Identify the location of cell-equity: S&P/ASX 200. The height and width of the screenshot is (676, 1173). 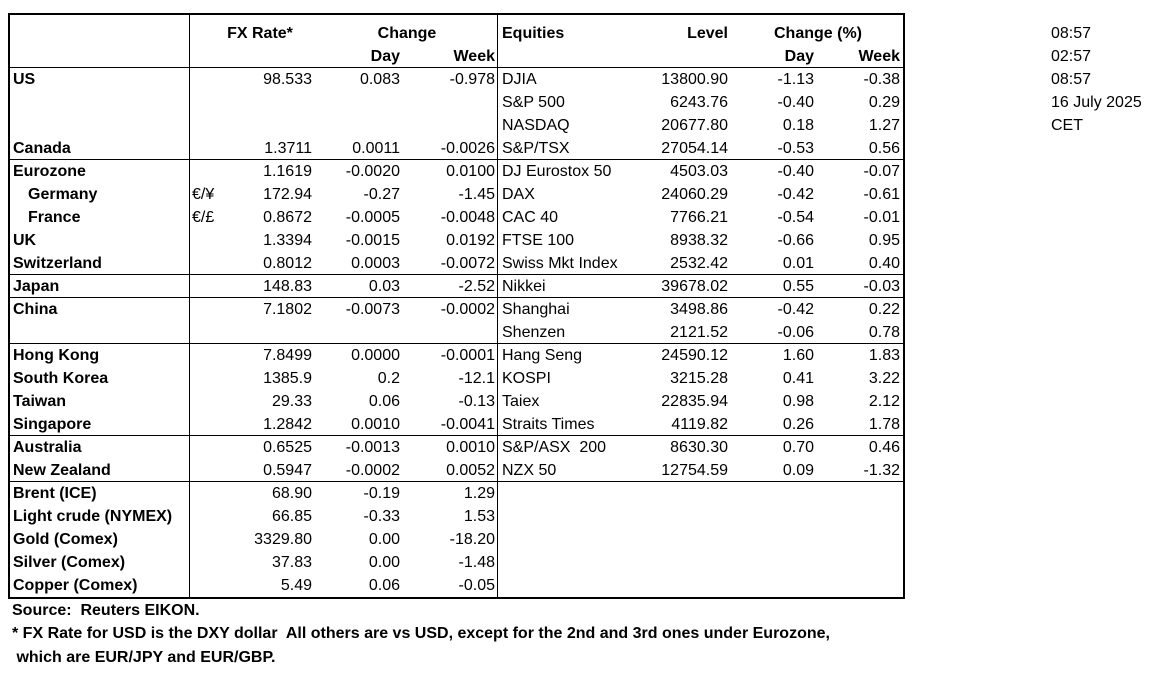
(554, 447).